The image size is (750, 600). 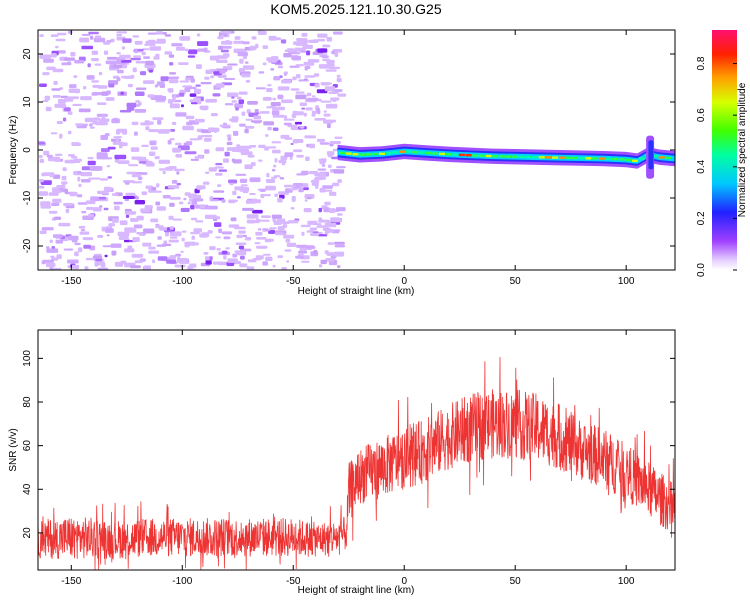 What do you see at coordinates (27, 533) in the screenshot?
I see `snr-y-tick-label: 20` at bounding box center [27, 533].